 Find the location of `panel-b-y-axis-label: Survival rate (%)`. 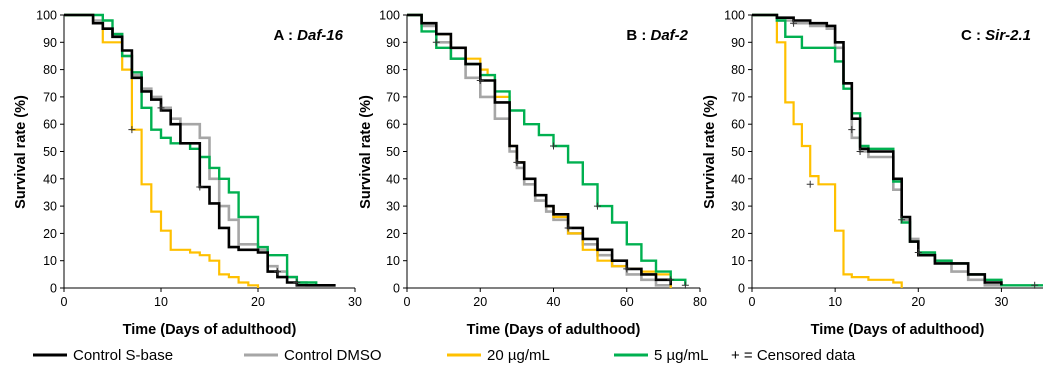

panel-b-y-axis-label: Survival rate (%) is located at coordinates (366, 152).